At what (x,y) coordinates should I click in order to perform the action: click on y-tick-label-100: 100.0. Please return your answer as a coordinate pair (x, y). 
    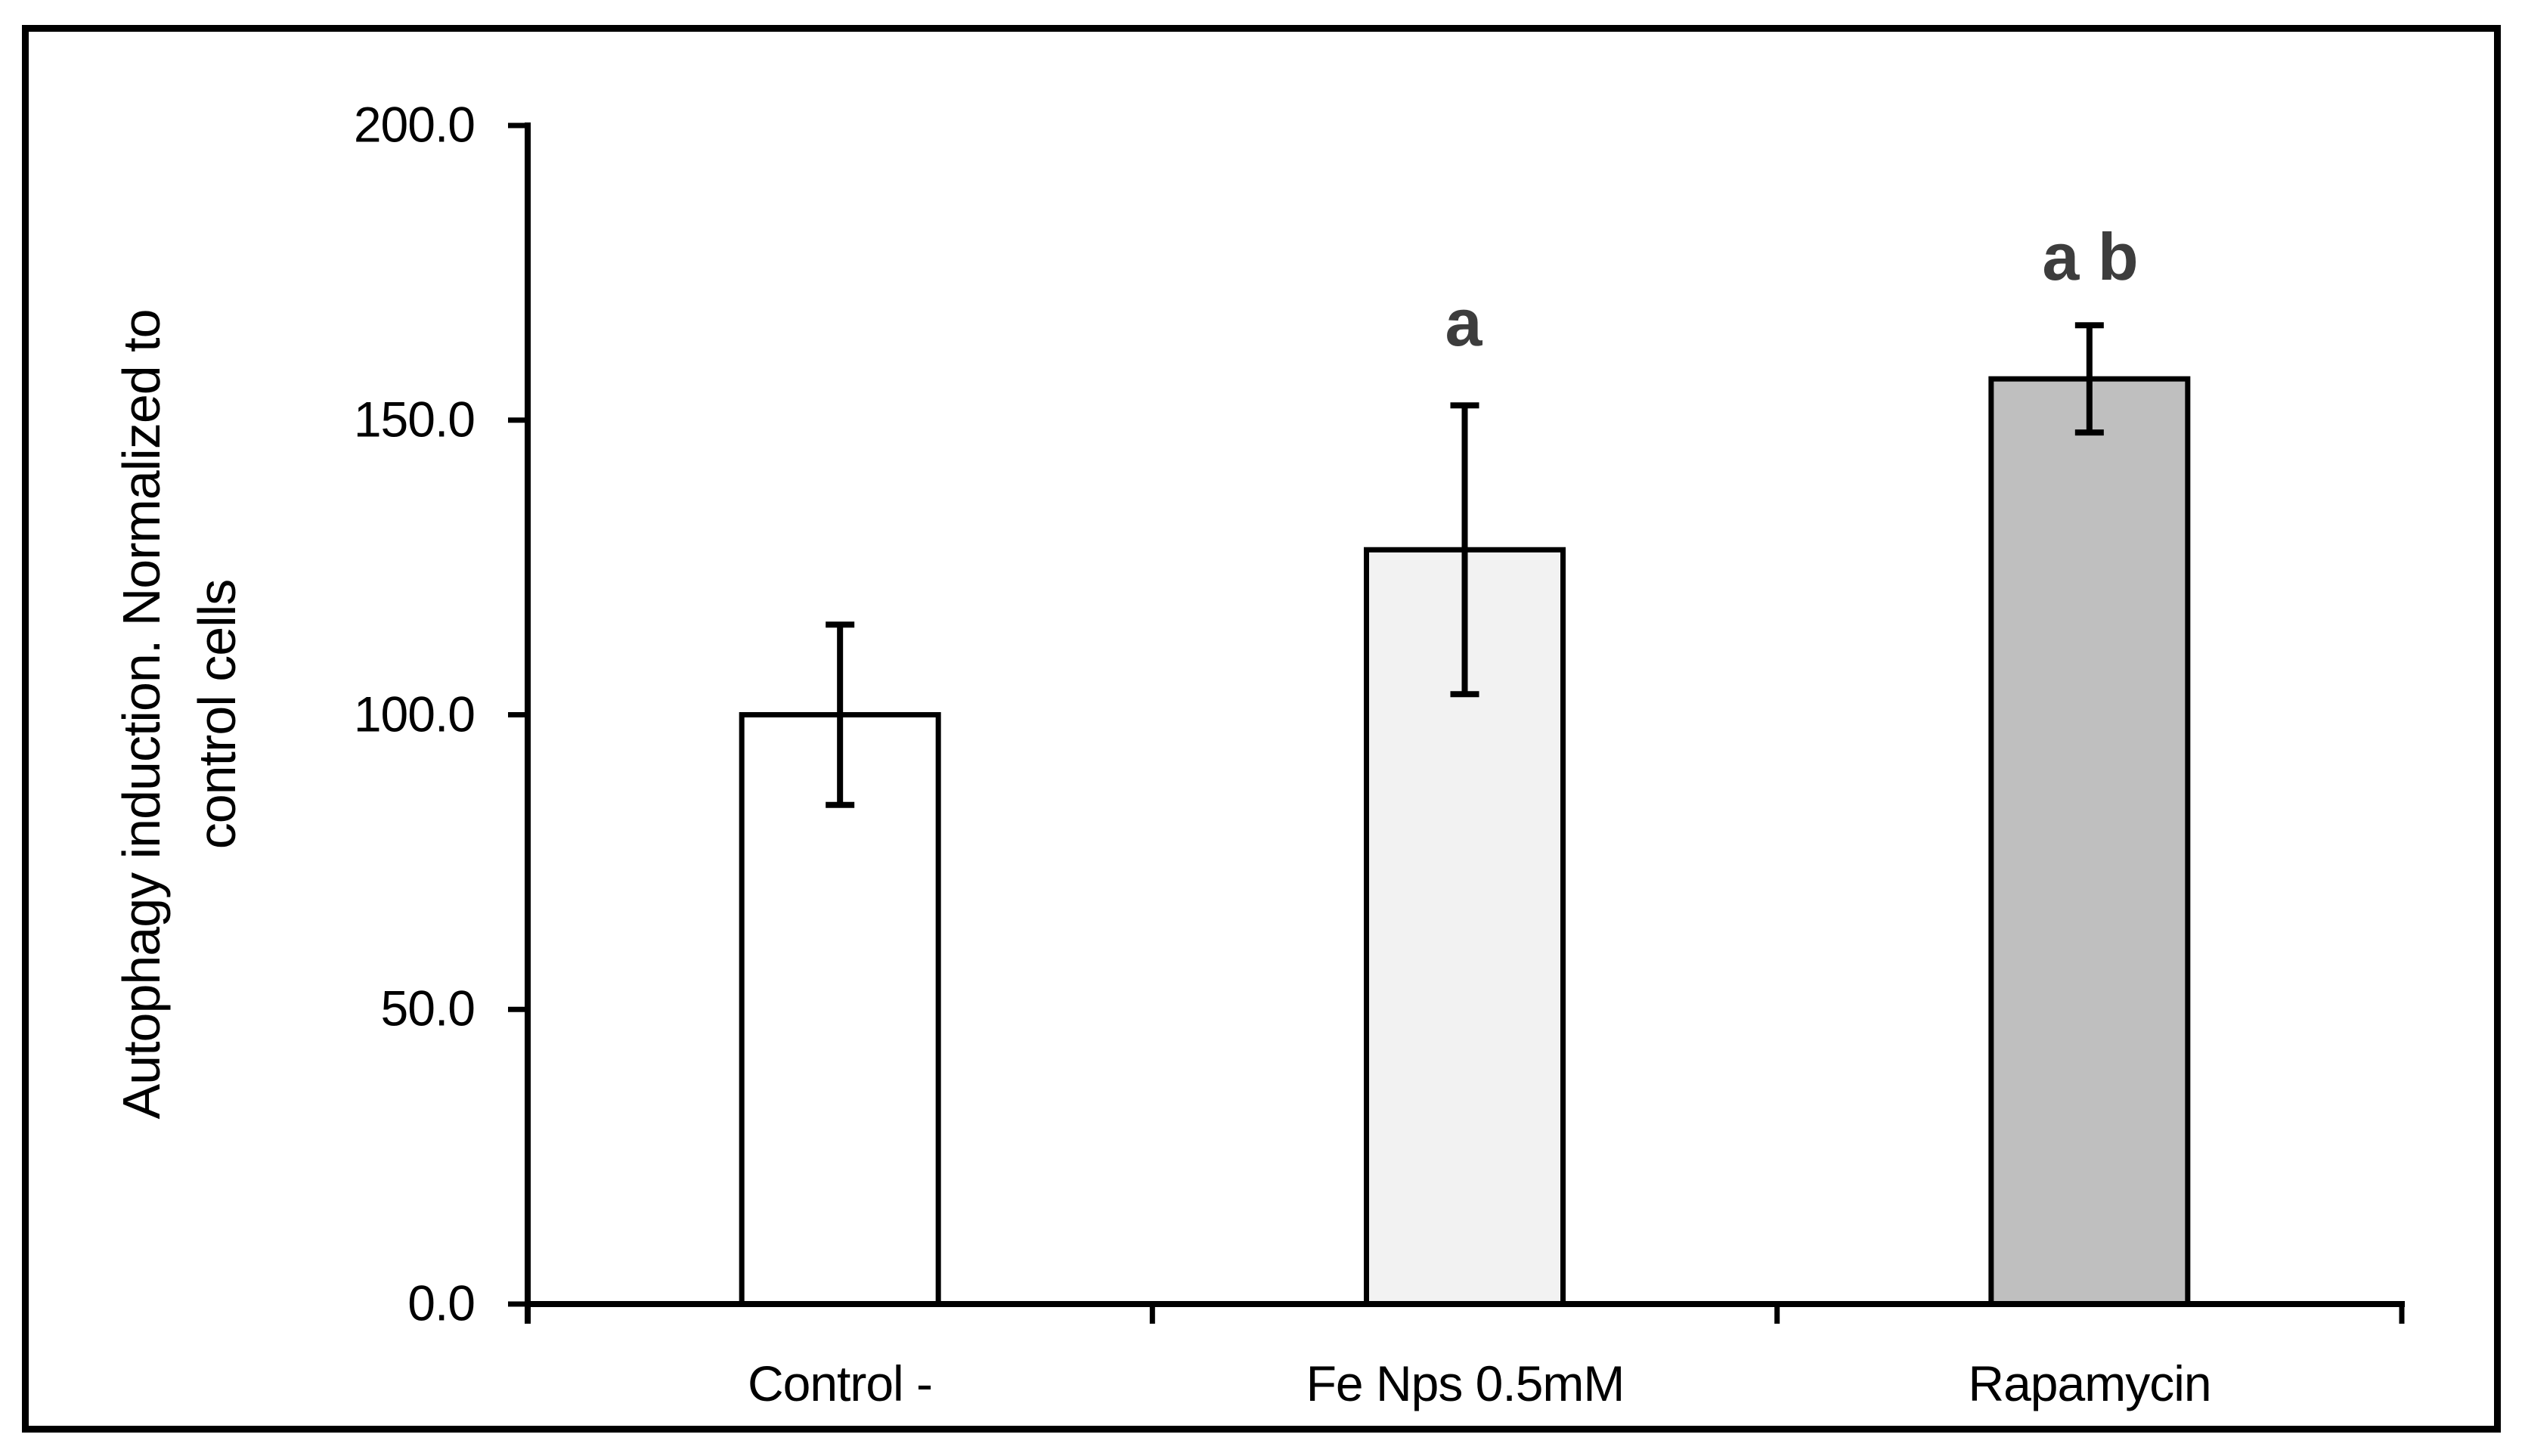
    Looking at the image, I should click on (414, 714).